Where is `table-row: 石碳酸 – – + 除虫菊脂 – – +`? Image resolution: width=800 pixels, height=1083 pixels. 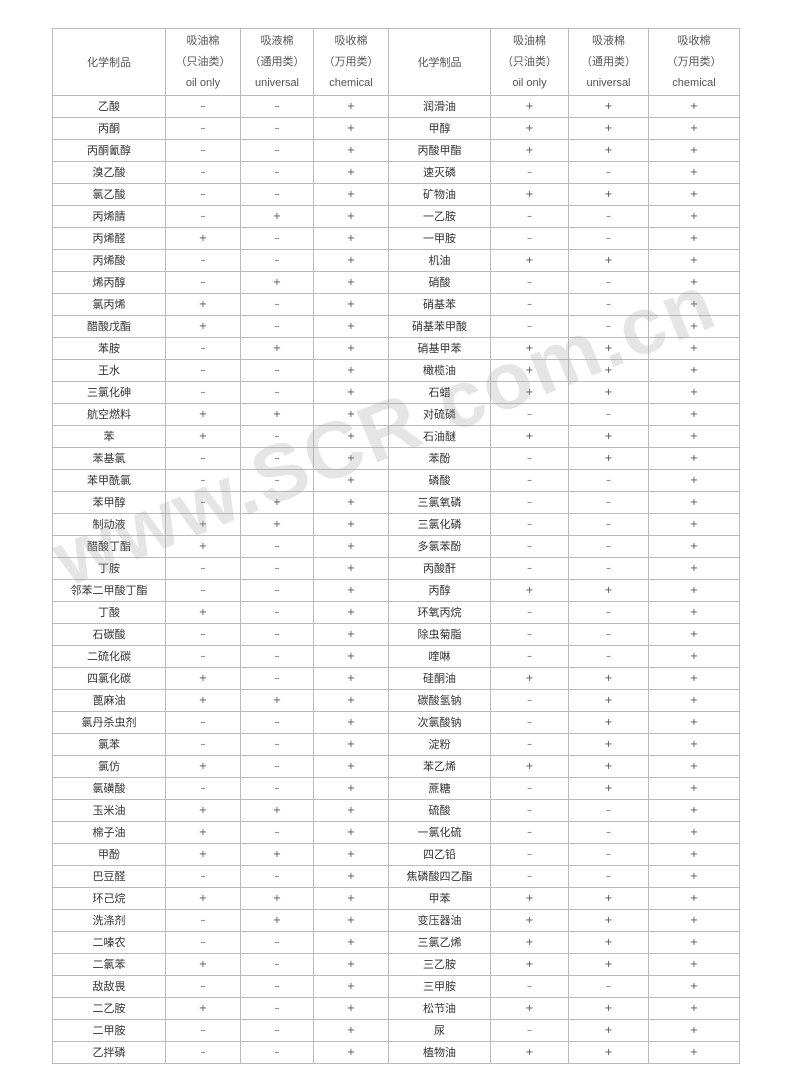 table-row: 石碳酸 – – + 除虫菊脂 – – + is located at coordinates (396, 634).